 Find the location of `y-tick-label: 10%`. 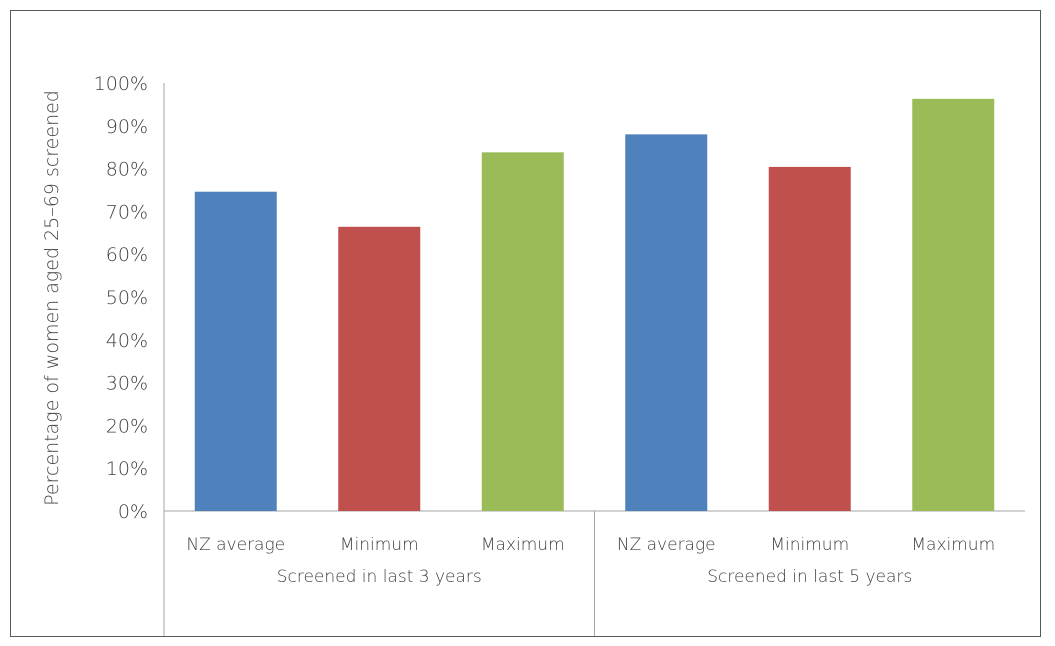

y-tick-label: 10% is located at coordinates (127, 469).